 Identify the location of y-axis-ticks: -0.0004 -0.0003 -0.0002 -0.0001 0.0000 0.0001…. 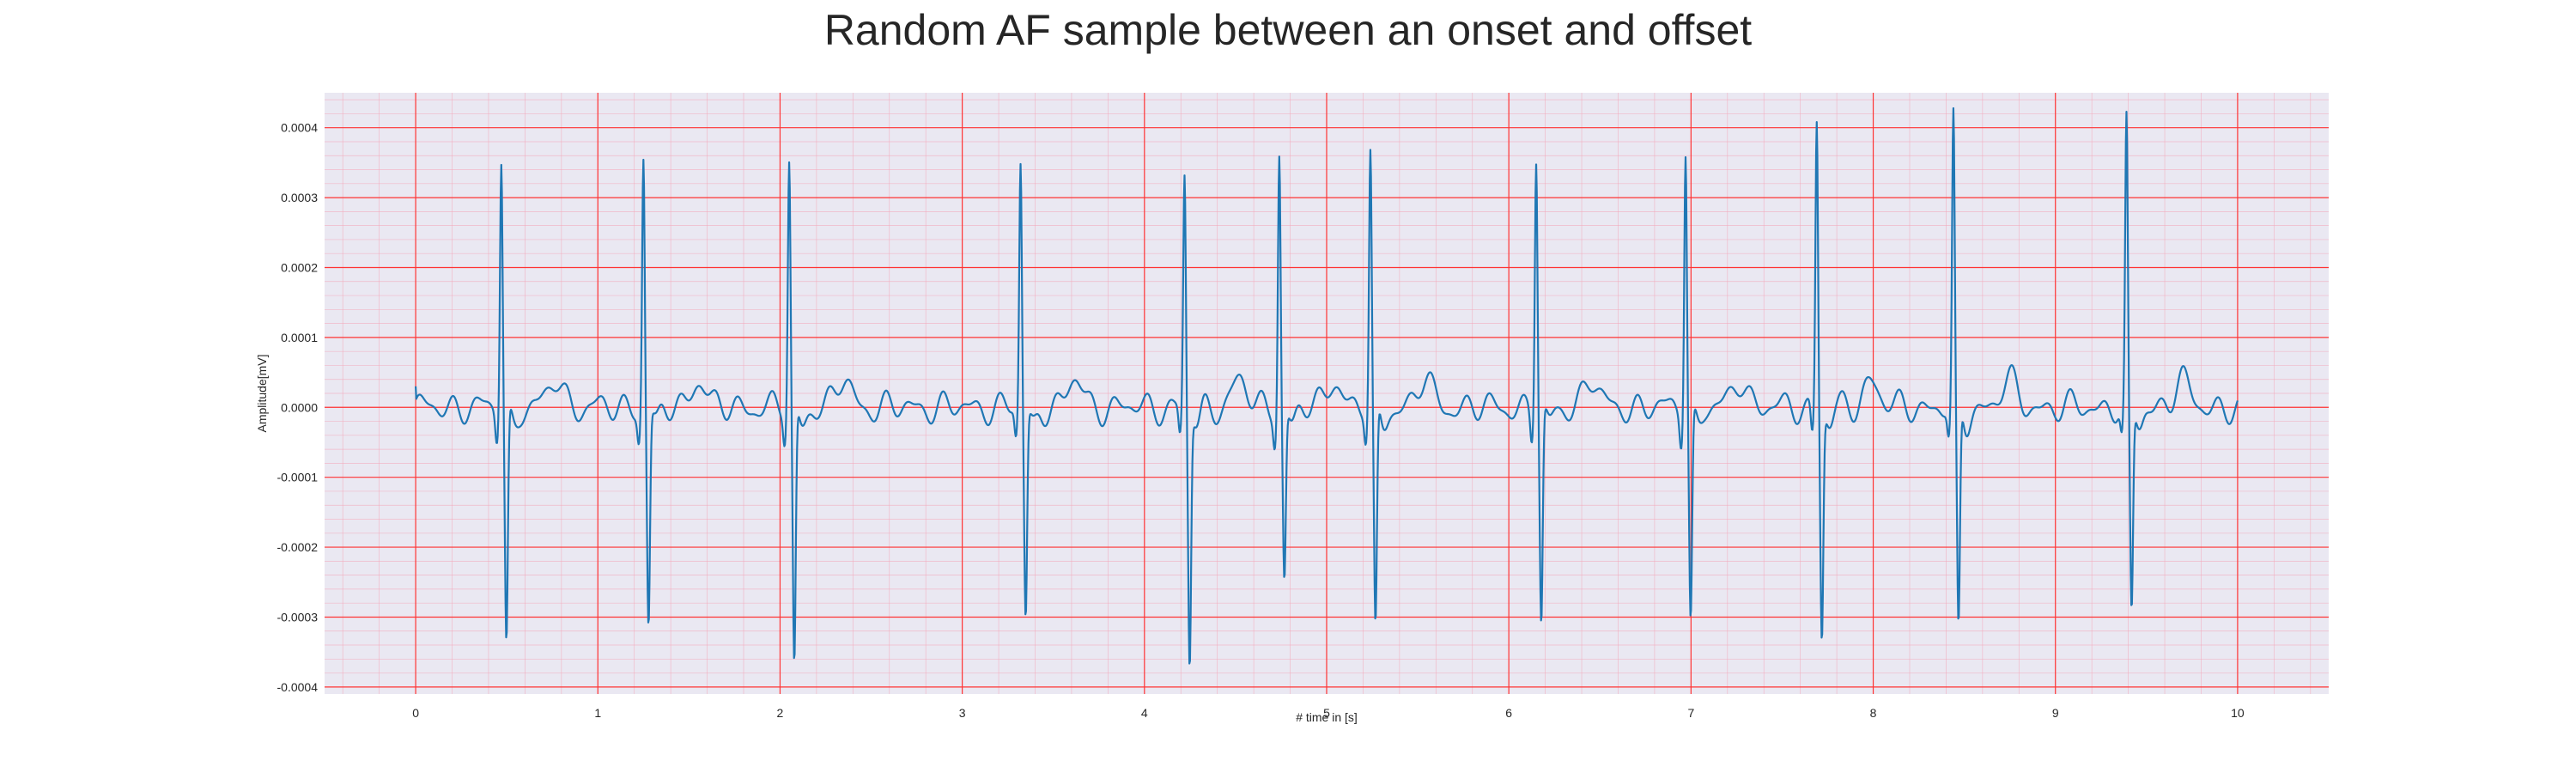
(298, 407).